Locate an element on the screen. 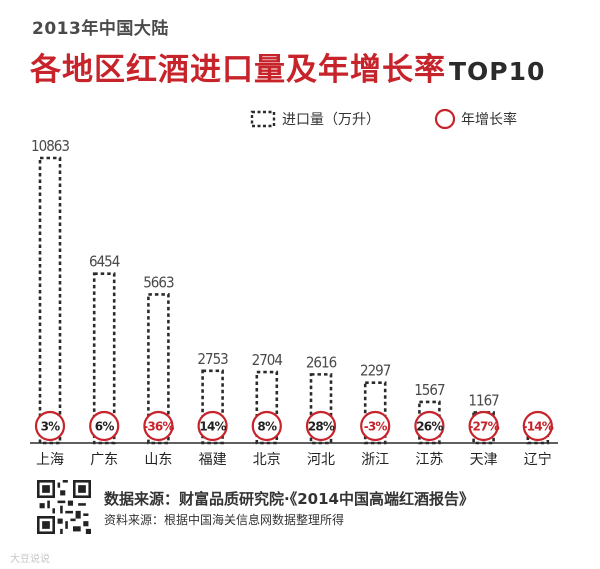 The image size is (600, 569). category-labels-group: 上海 广东 山东 福建 北京 河北 浙江 江苏 天津 辽宁 is located at coordinates (294, 459).